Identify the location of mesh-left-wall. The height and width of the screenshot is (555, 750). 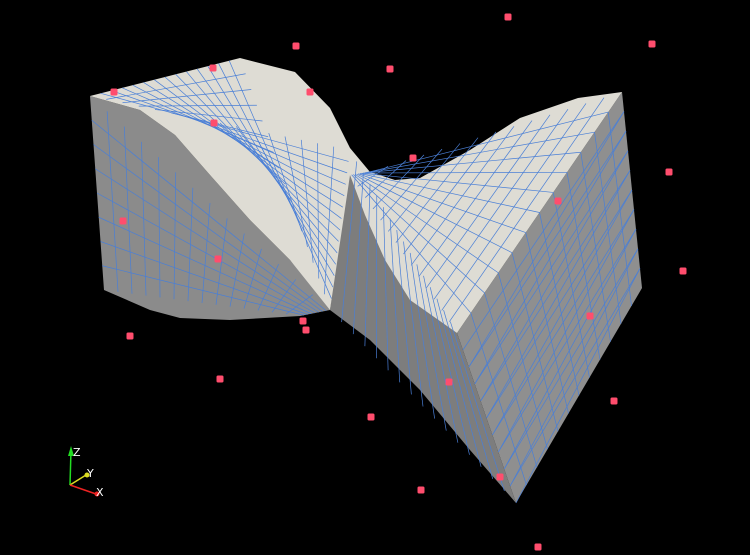
(210, 208).